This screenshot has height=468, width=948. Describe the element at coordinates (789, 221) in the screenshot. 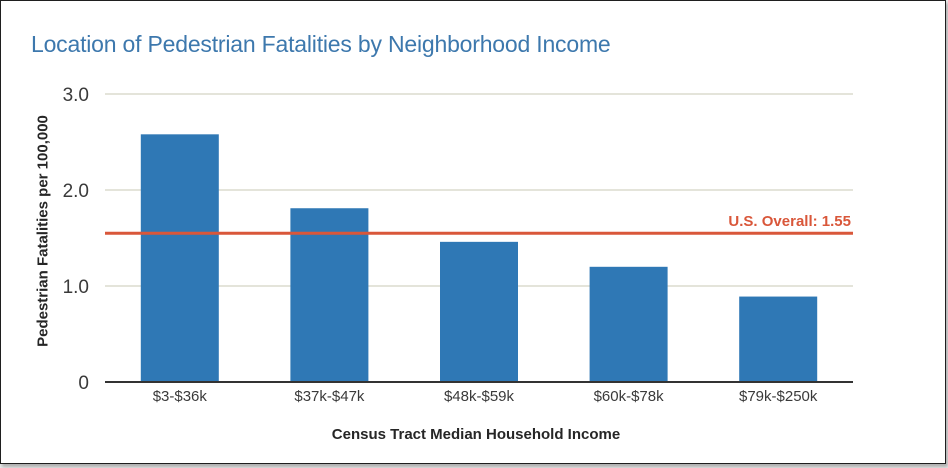

I see `reference-line-label: U.S. Overall: 1.55` at that location.